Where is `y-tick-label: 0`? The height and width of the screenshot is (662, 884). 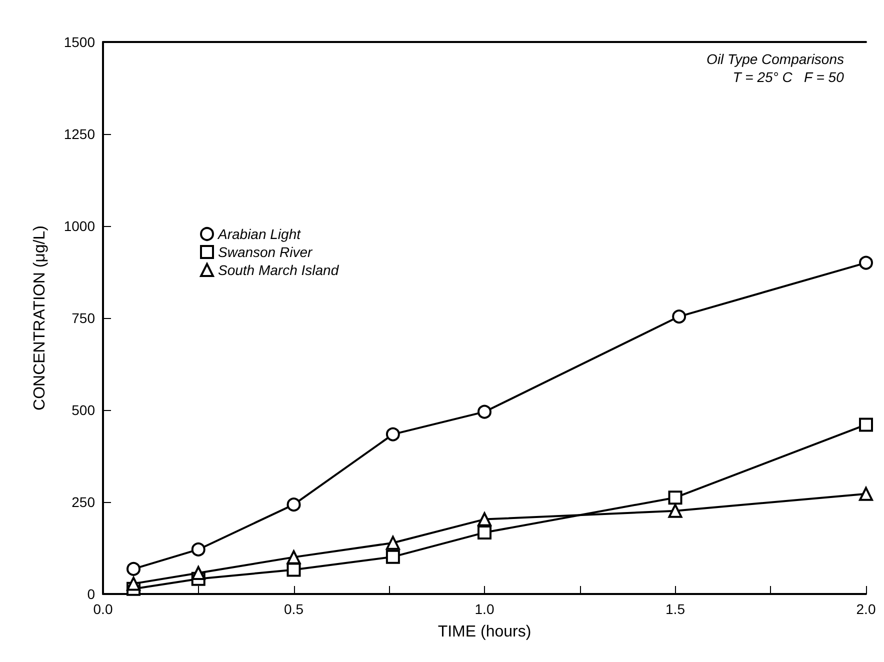
y-tick-label: 0 is located at coordinates (91, 594).